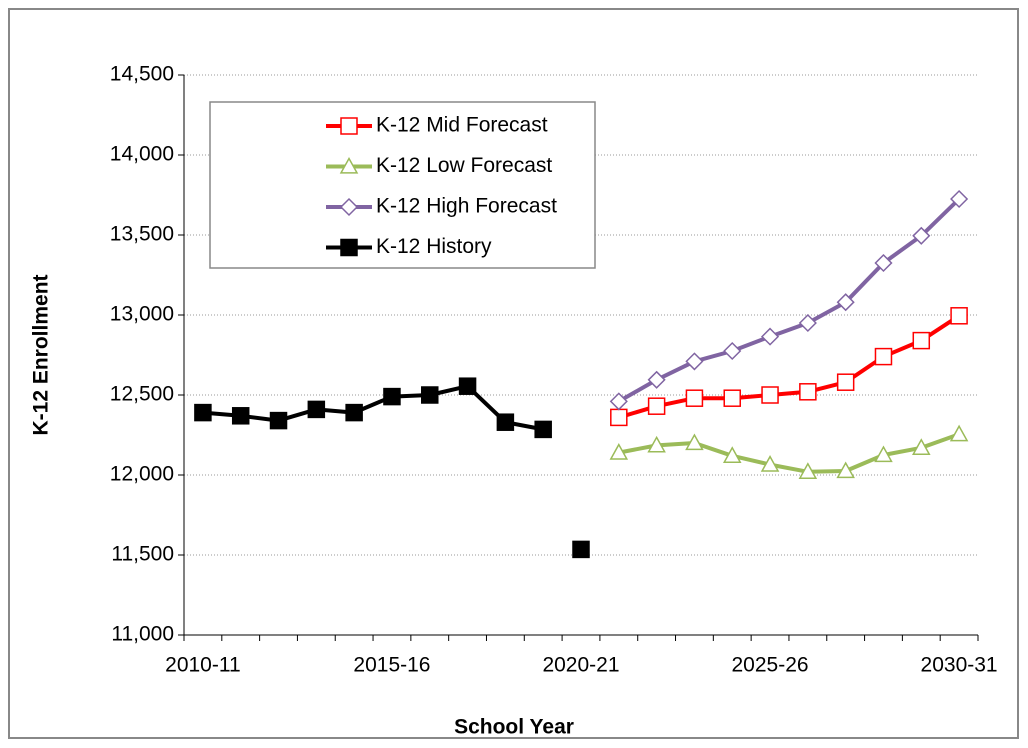 This screenshot has width=1028, height=748. Describe the element at coordinates (464, 165) in the screenshot. I see `legend-label: K-12 Low Forecast` at that location.